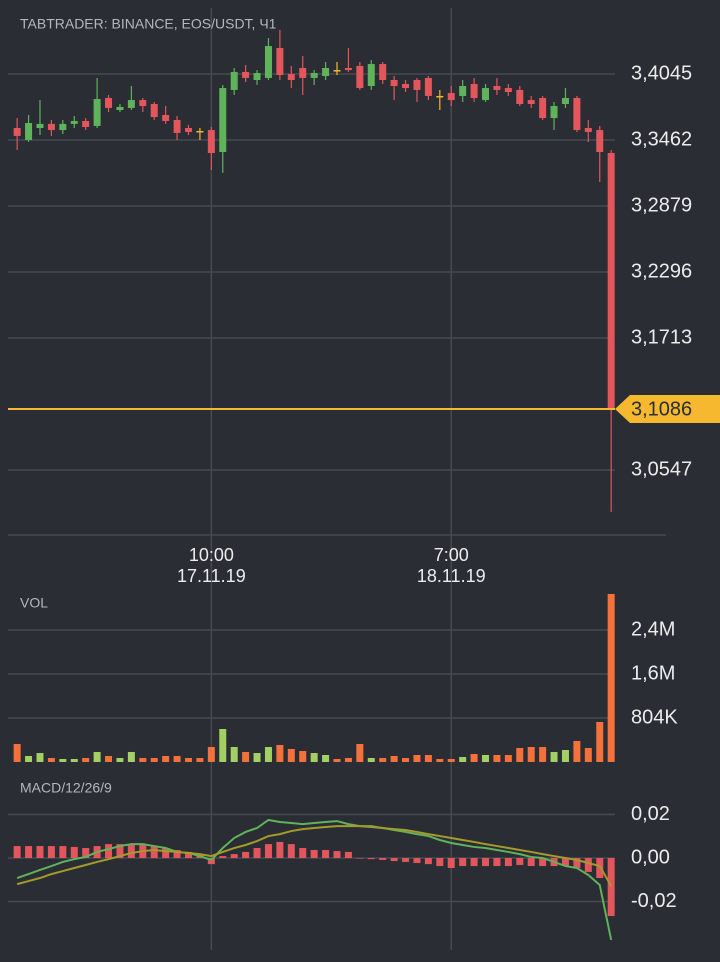  I want to click on y-tick-label: 0,00, so click(650, 857).